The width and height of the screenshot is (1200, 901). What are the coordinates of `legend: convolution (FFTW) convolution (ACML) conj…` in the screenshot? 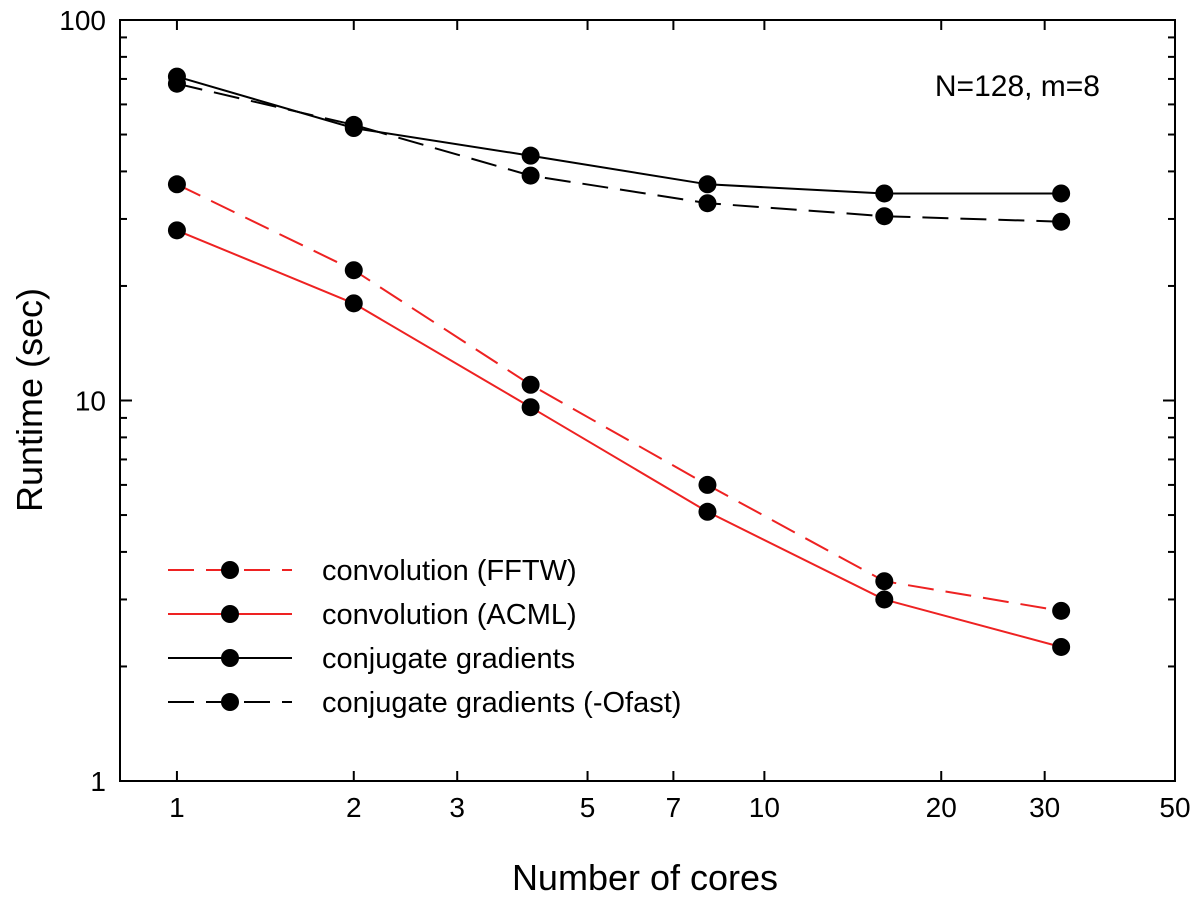 It's located at (424, 637).